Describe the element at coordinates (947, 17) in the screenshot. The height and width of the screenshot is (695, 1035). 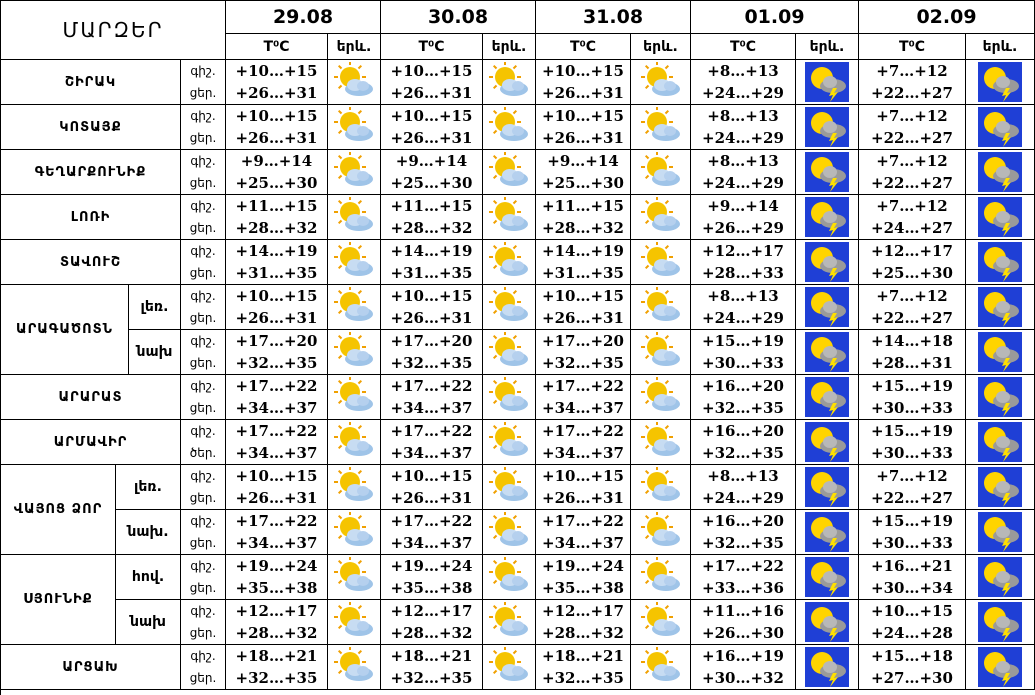
I see `date-header: 02.09` at that location.